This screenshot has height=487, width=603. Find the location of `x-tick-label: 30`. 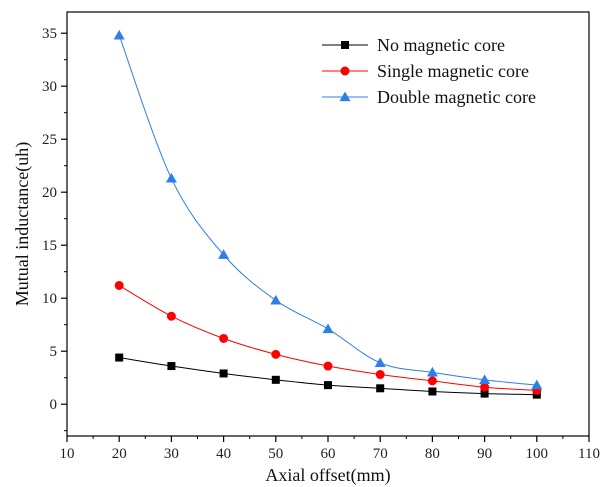

x-tick-label: 30 is located at coordinates (171, 454).